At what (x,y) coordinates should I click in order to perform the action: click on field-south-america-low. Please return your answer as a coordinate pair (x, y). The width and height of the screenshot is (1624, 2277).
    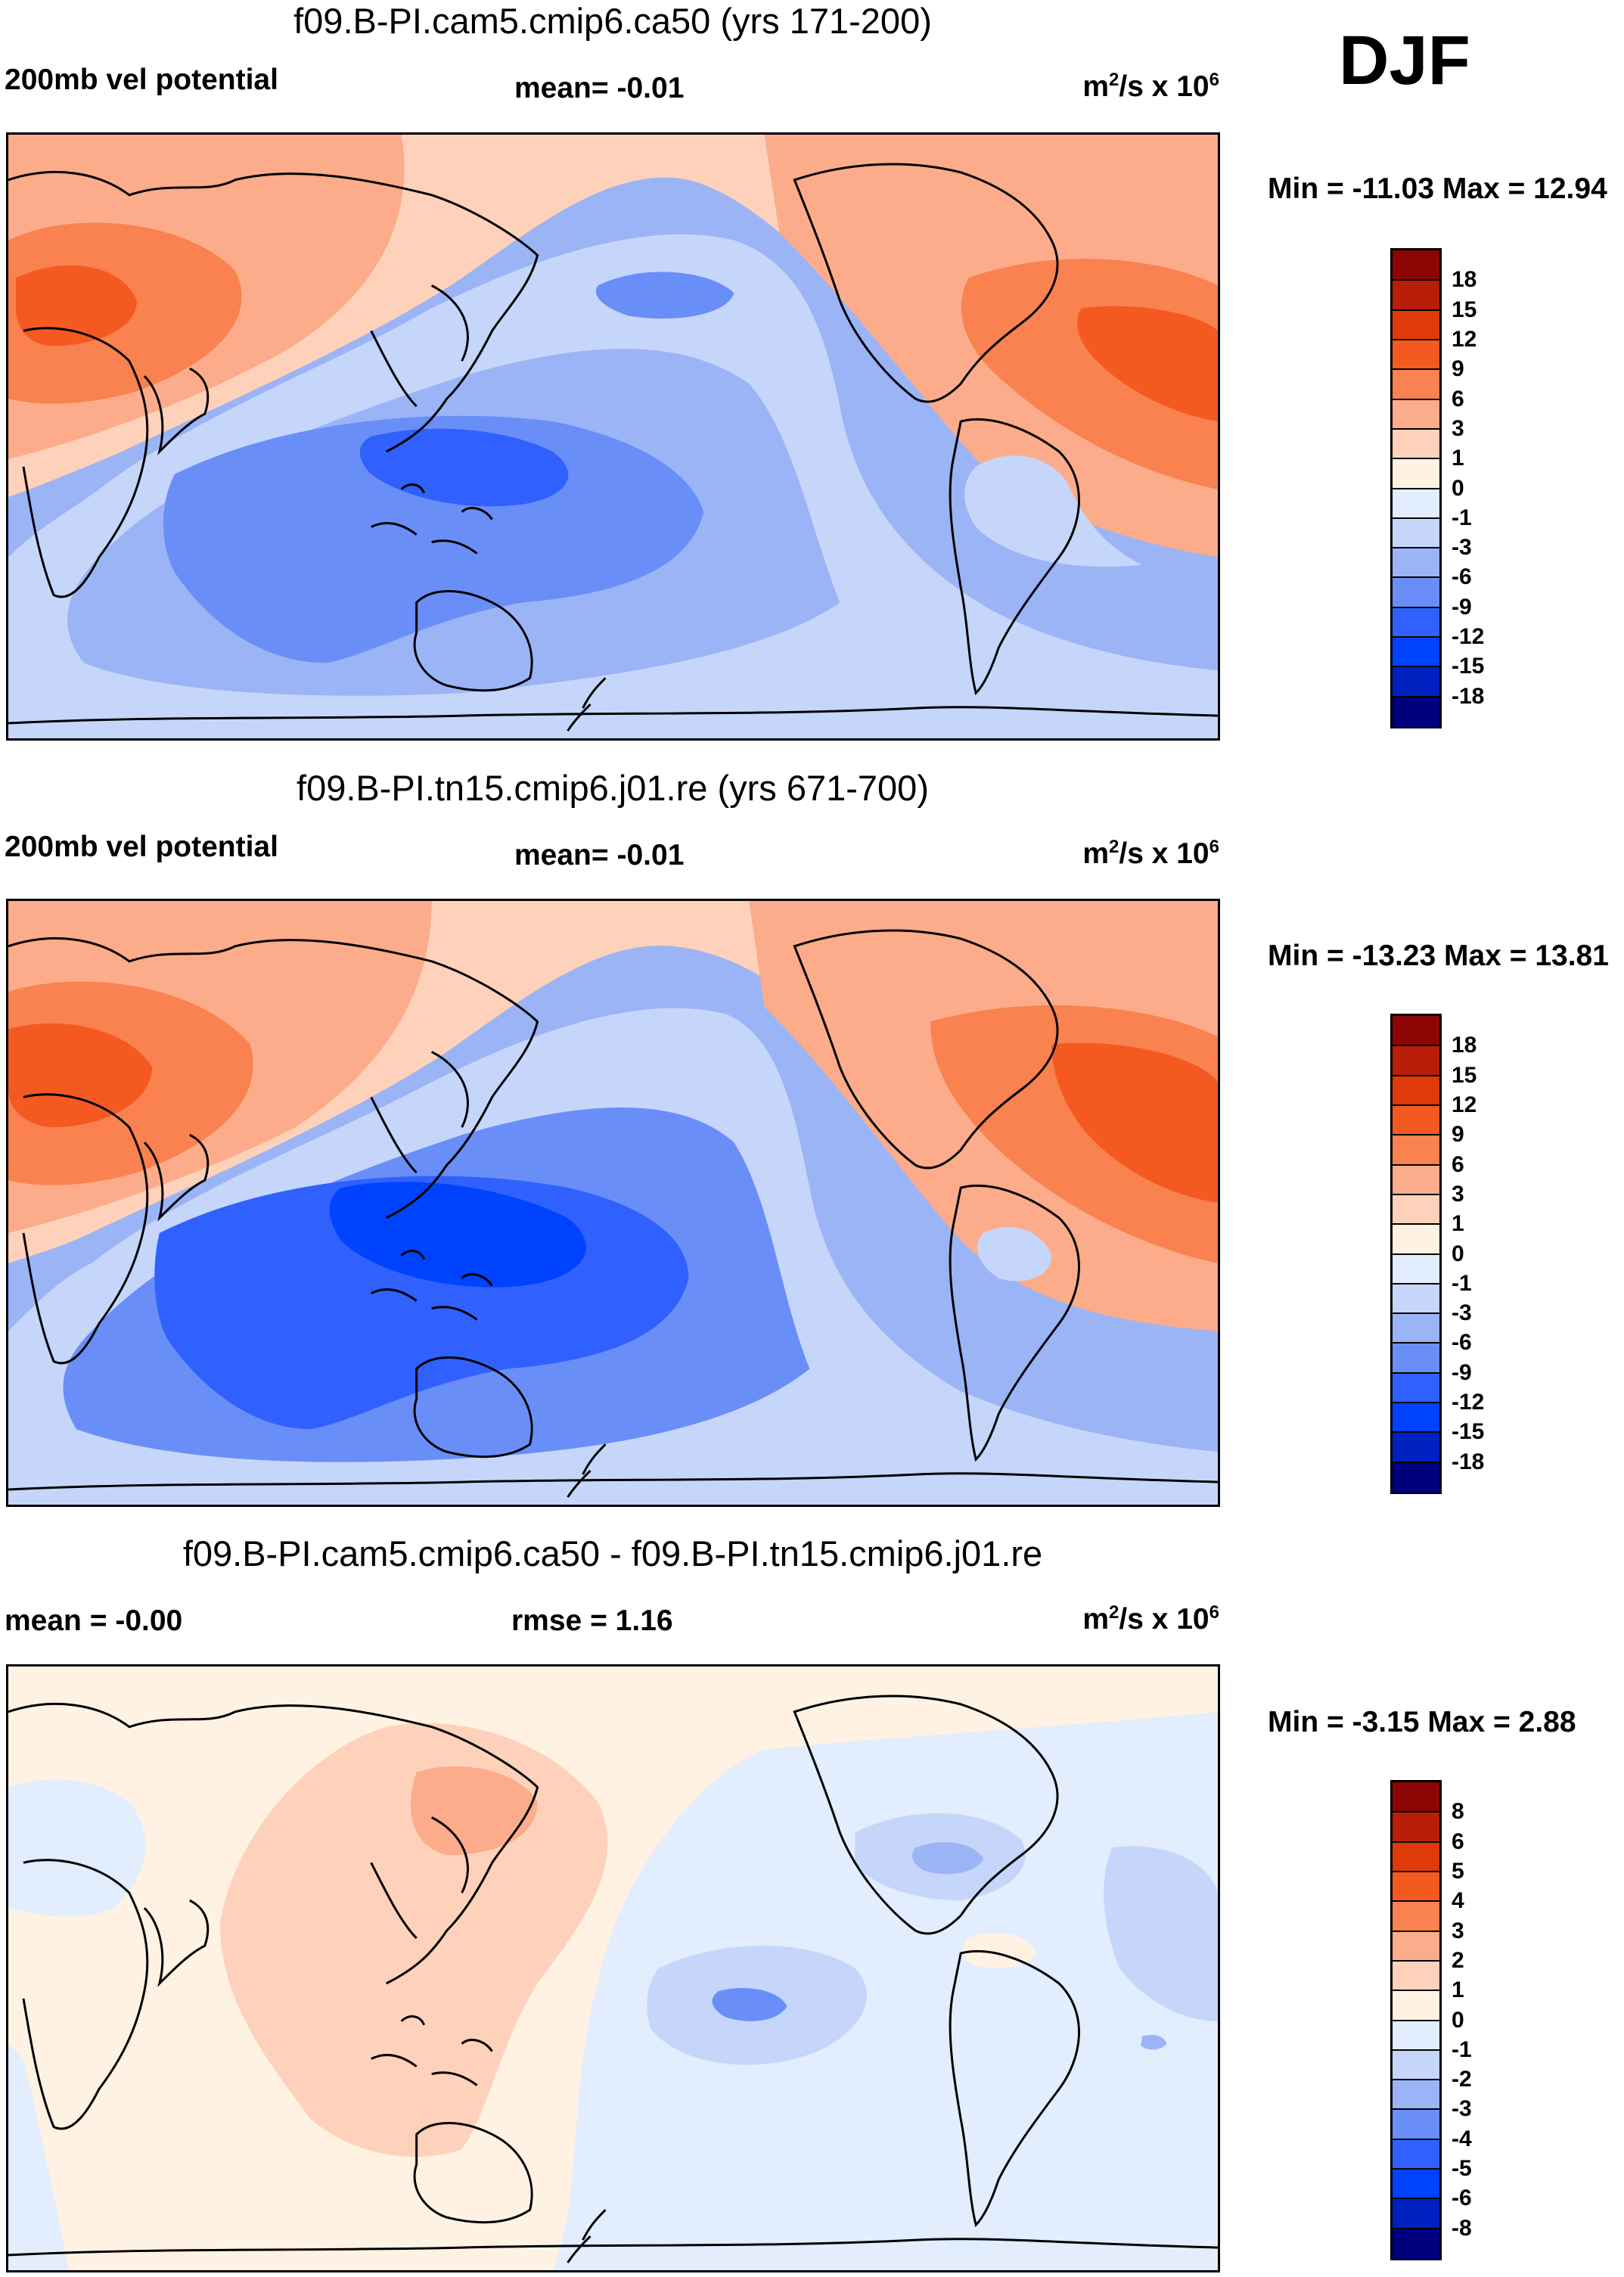
    Looking at the image, I should click on (1014, 1253).